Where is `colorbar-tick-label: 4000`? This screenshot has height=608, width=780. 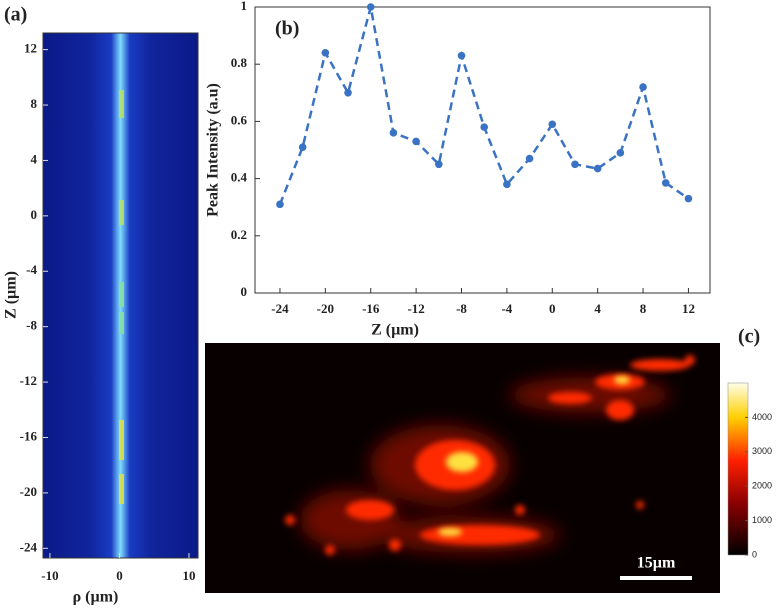 colorbar-tick-label: 4000 is located at coordinates (762, 417).